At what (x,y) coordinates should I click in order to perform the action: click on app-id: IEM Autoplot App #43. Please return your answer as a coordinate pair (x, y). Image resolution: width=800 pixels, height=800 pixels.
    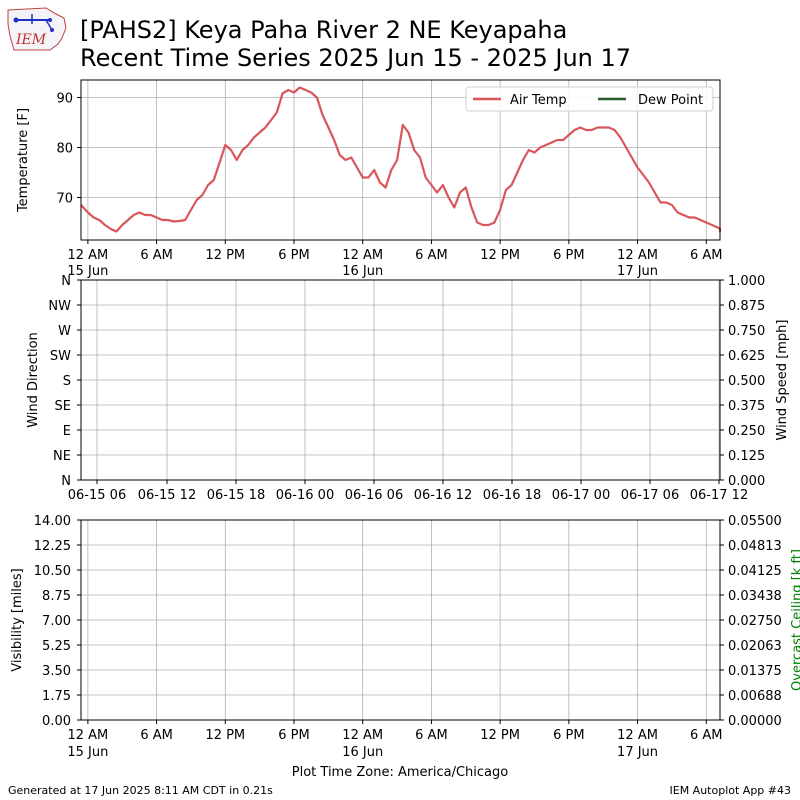
    Looking at the image, I should click on (730, 790).